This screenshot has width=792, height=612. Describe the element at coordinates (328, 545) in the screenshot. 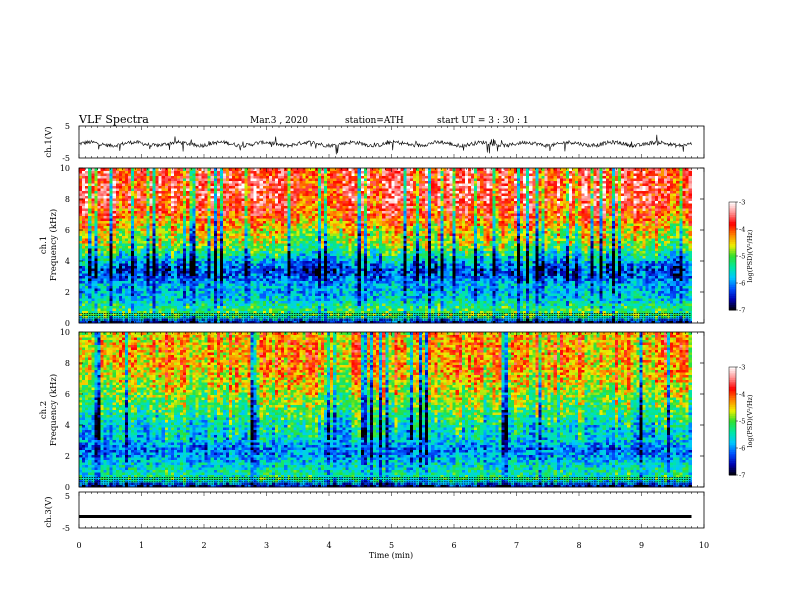

I see `time-tick-label: 4` at that location.